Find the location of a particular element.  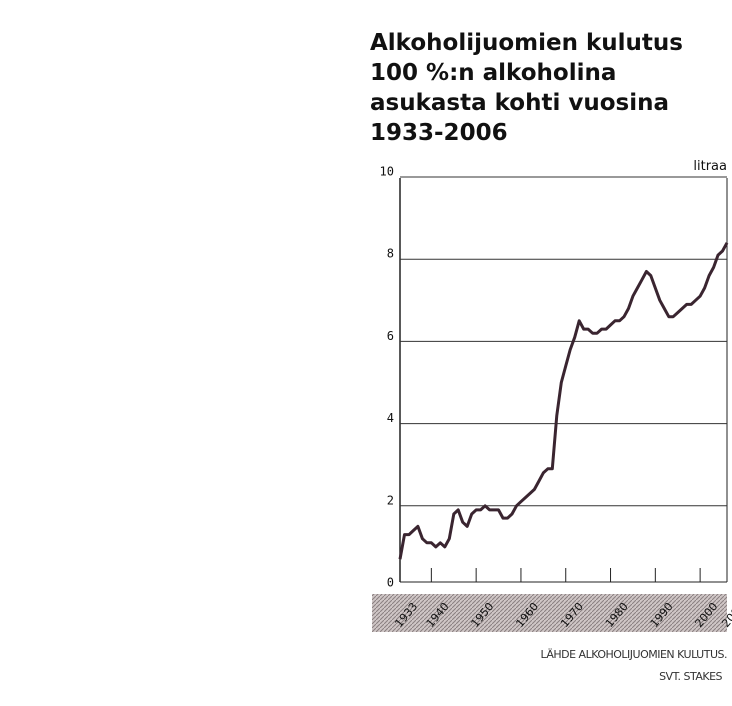

y-tick-label: 0 is located at coordinates (390, 583).